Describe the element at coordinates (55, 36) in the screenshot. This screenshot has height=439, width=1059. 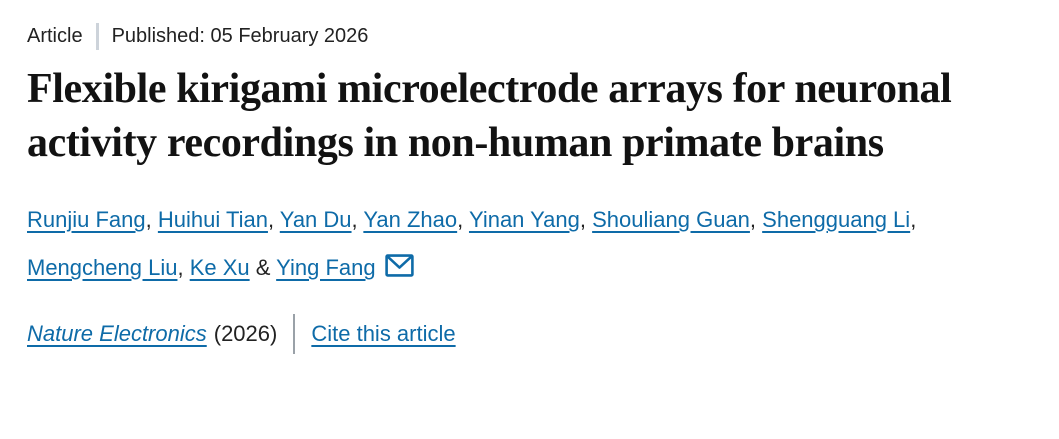
I see `content-type-label: Article` at that location.